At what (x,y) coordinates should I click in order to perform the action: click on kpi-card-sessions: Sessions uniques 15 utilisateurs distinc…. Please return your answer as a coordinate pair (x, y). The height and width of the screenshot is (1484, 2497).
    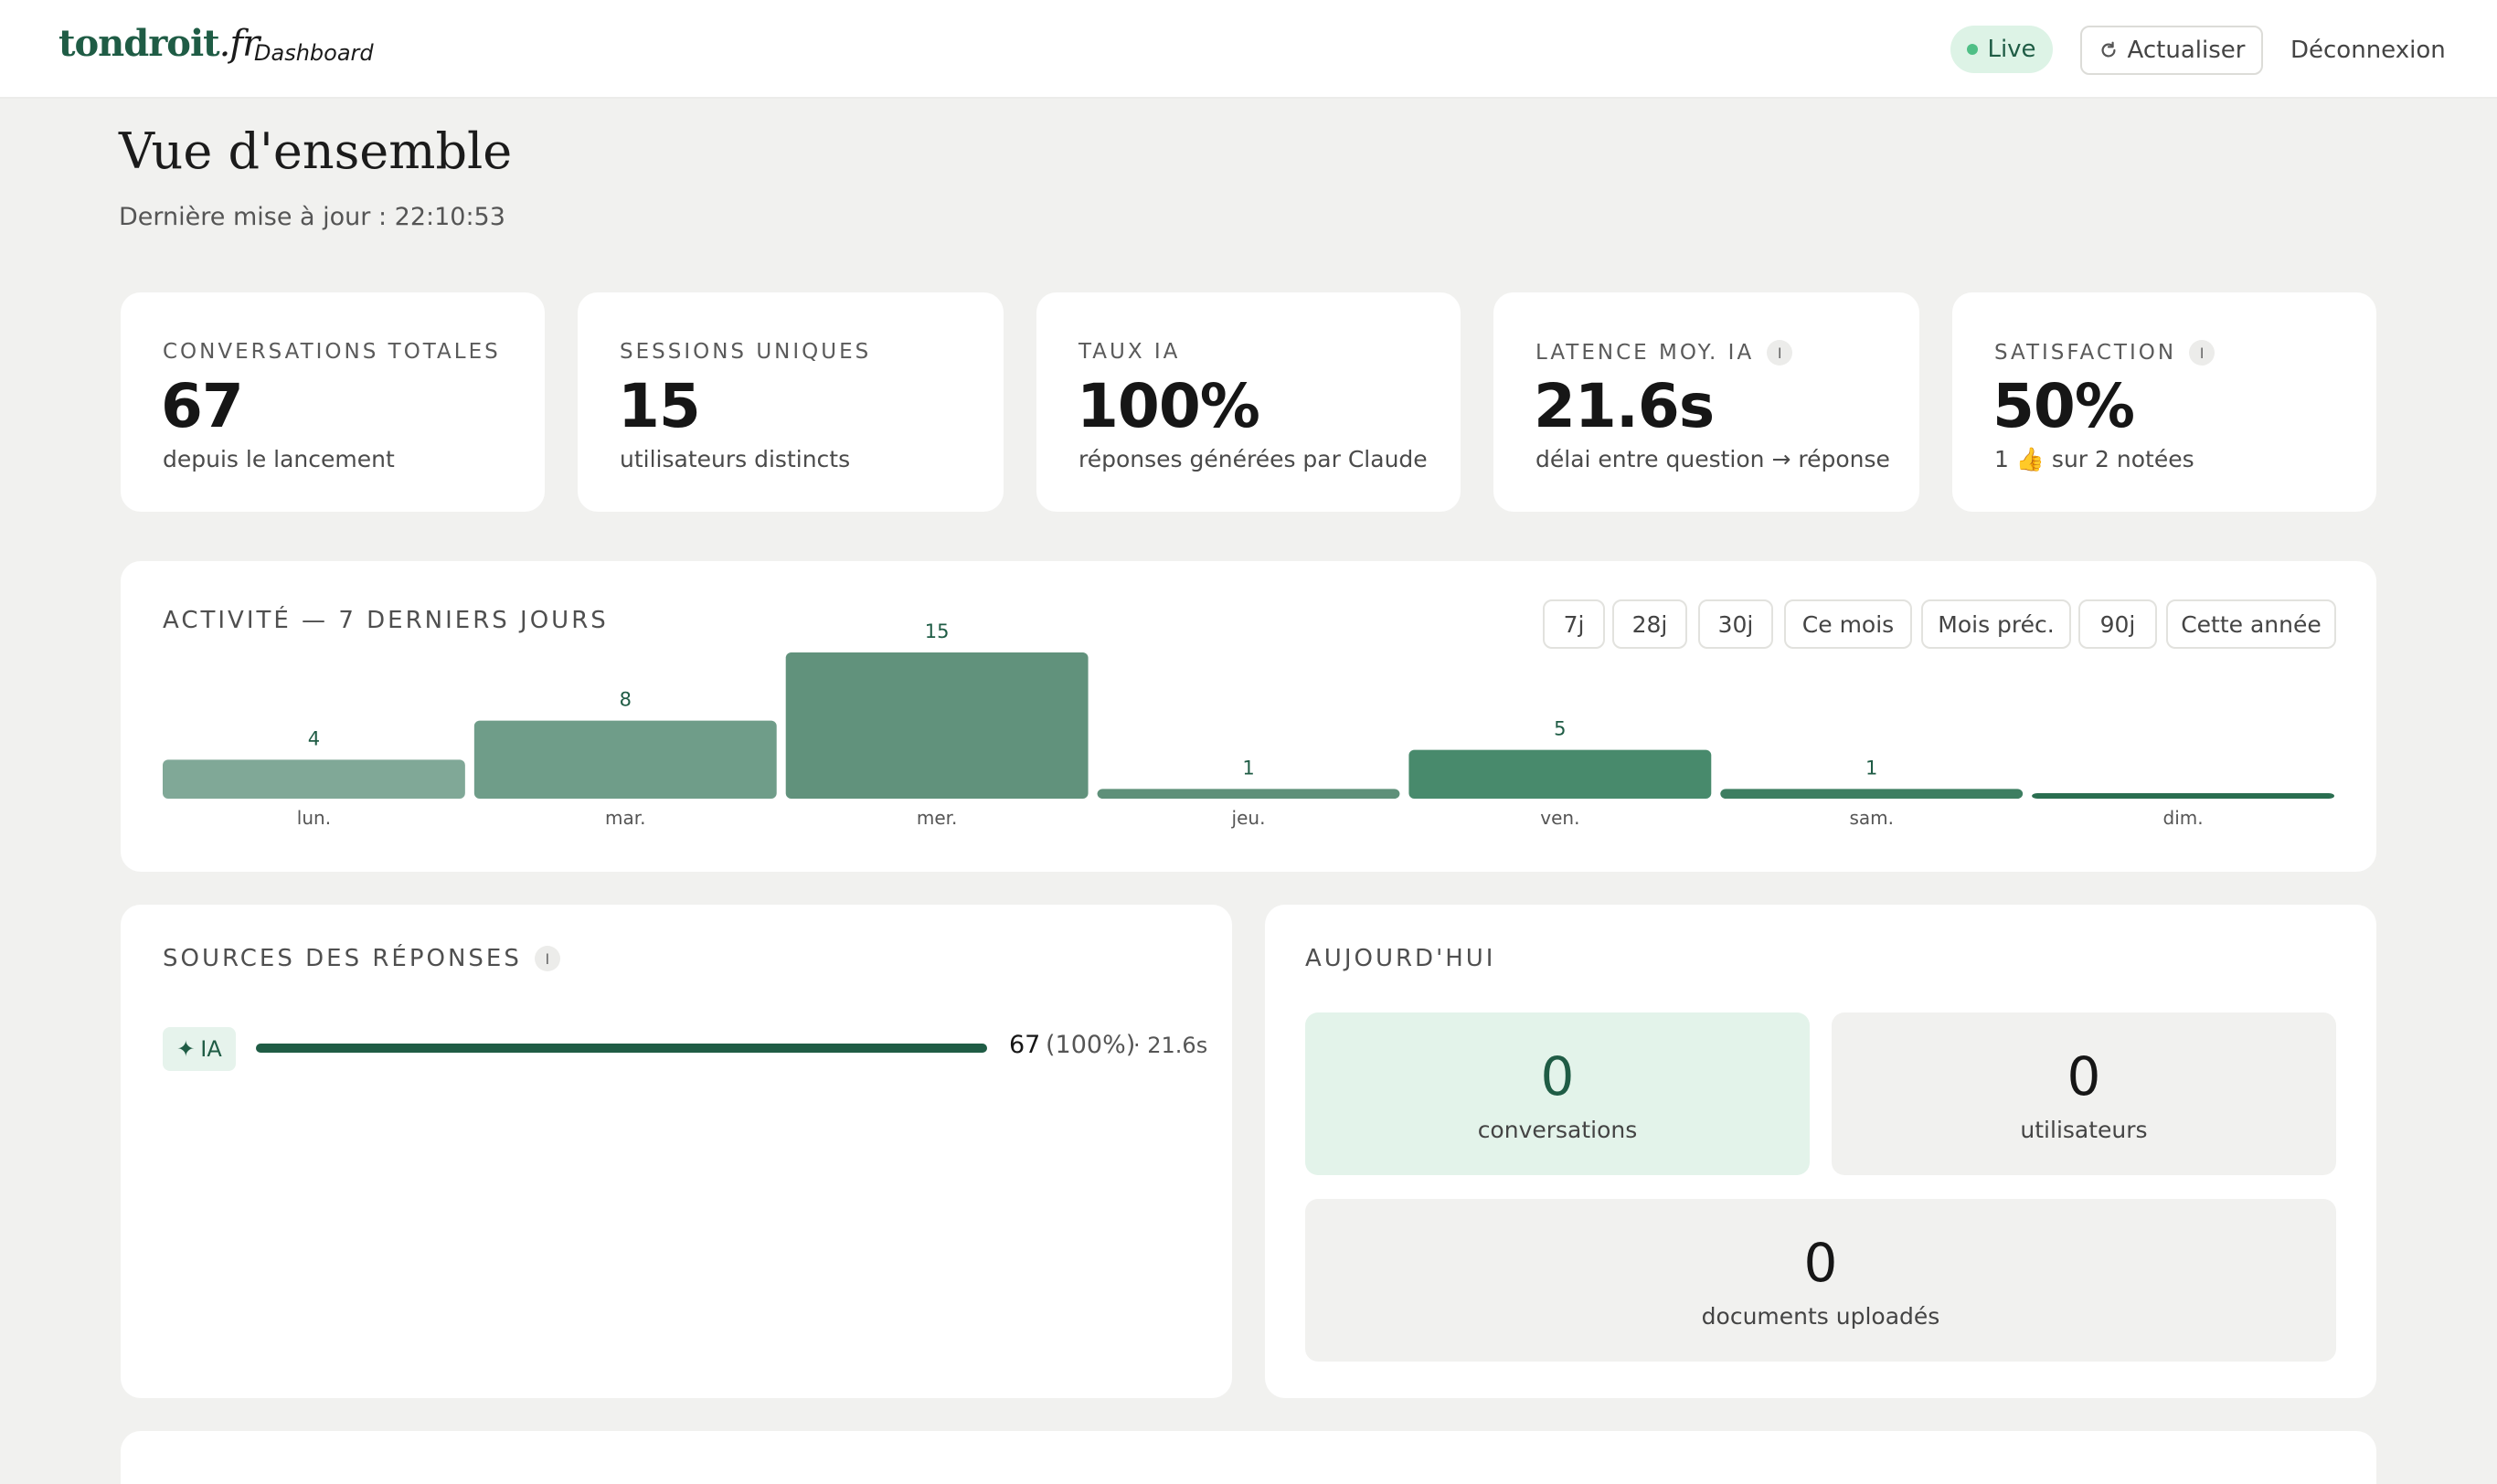
    Looking at the image, I should click on (791, 402).